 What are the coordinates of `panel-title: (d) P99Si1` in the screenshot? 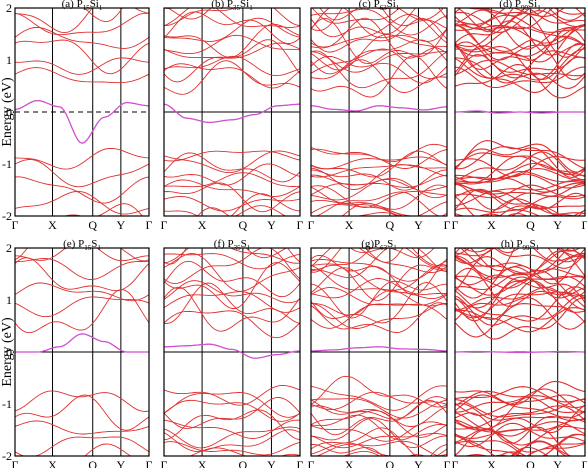 It's located at (520, 6).